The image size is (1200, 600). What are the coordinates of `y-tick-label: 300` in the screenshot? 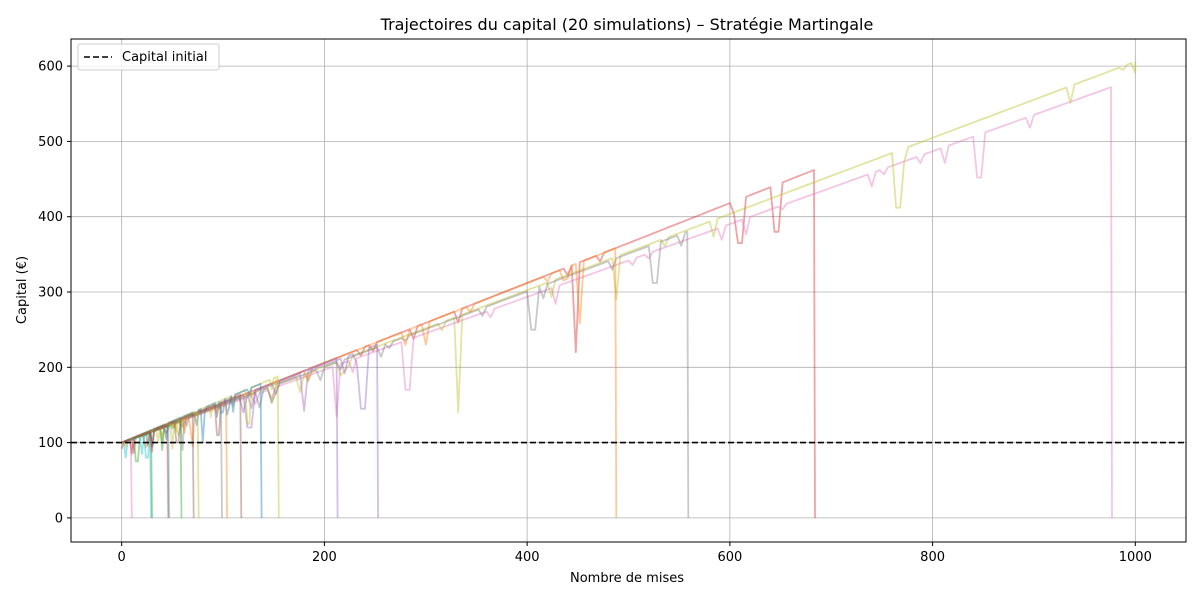 It's located at (50, 293).